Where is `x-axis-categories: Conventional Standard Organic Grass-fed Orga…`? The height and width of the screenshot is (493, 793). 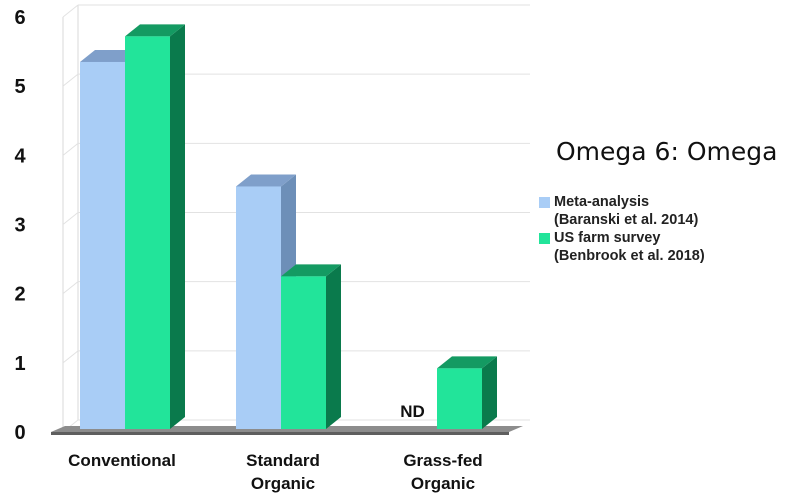 x-axis-categories: Conventional Standard Organic Grass-fed Orga… is located at coordinates (275, 472).